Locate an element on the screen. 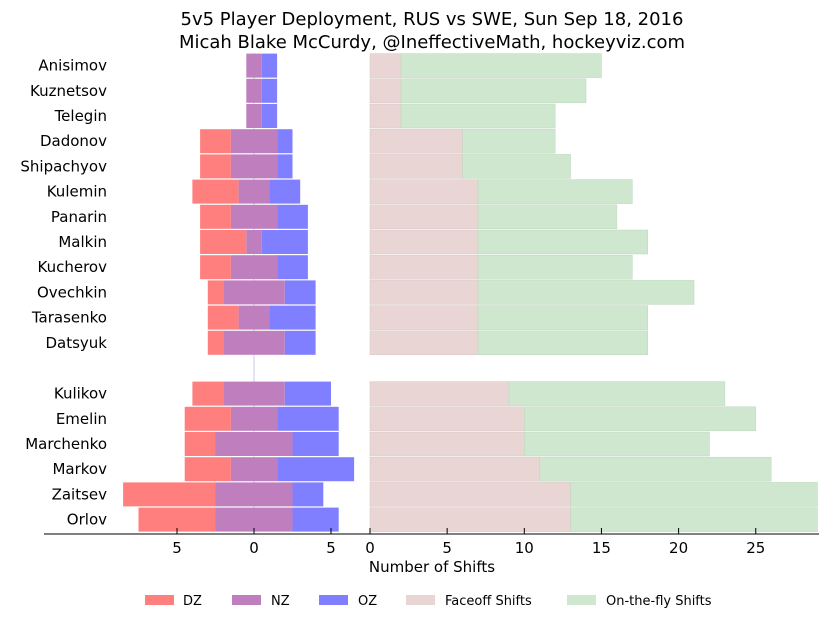 The width and height of the screenshot is (829, 623). otf-bar-kuznetsov is located at coordinates (493, 91).